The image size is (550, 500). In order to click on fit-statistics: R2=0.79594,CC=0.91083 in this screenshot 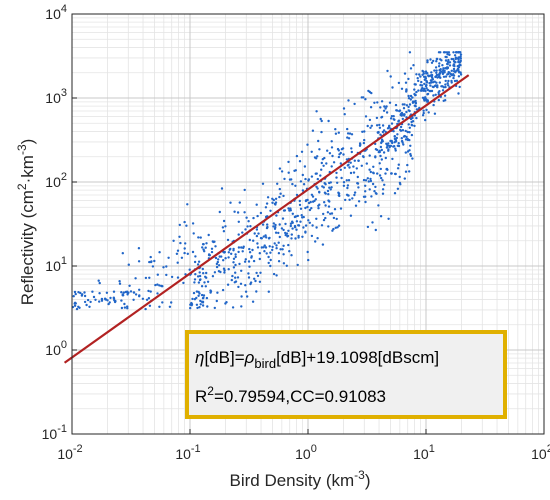, I will do `click(290, 395)`.